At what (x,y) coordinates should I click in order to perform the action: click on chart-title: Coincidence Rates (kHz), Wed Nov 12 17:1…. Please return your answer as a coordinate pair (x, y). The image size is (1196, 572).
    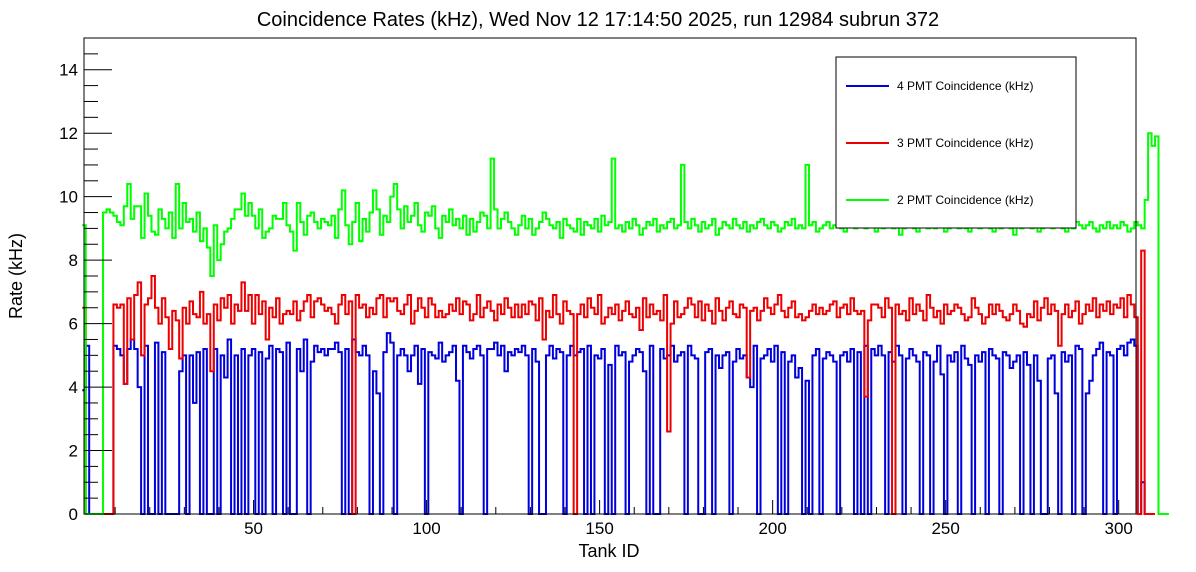
    Looking at the image, I should click on (598, 20).